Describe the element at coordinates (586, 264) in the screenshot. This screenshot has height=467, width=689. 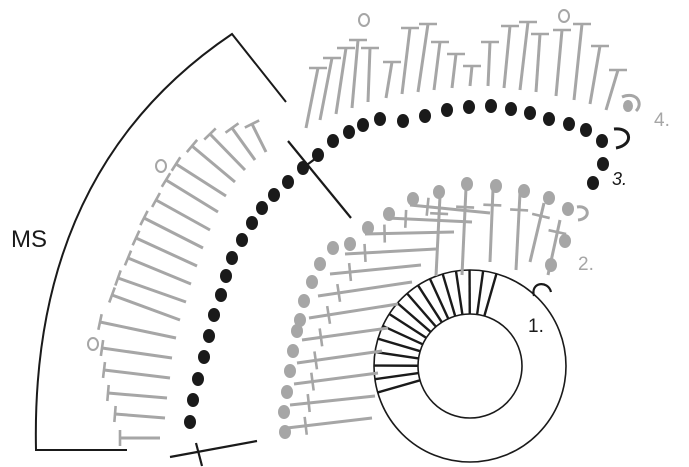
I see `round-2-label: 2.` at that location.